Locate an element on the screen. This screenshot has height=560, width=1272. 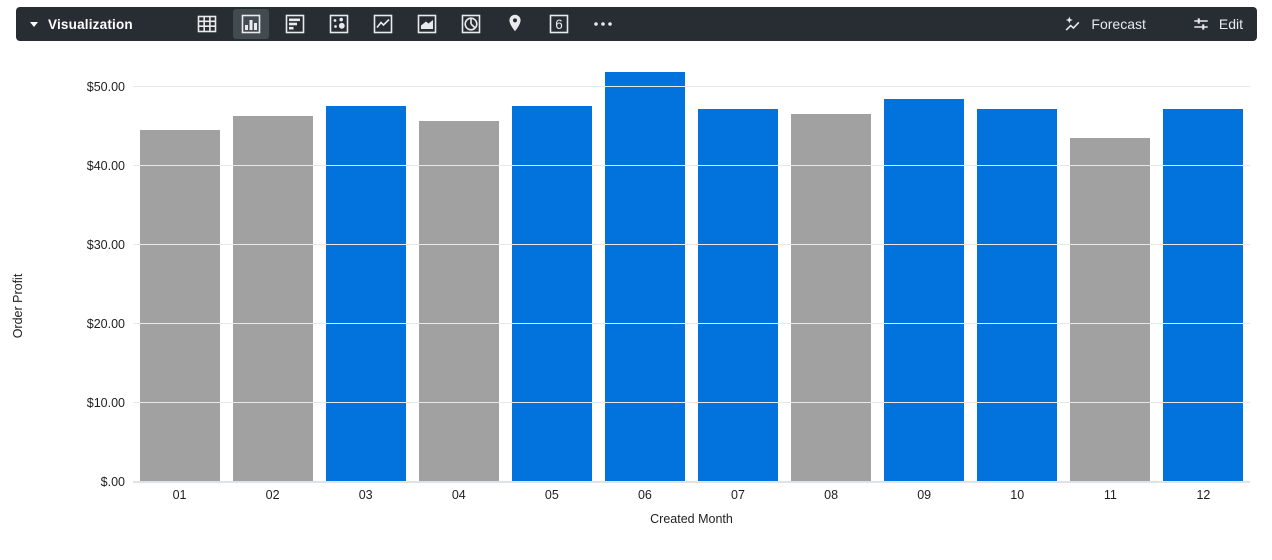
x-tick-label: 02 is located at coordinates (272, 495).